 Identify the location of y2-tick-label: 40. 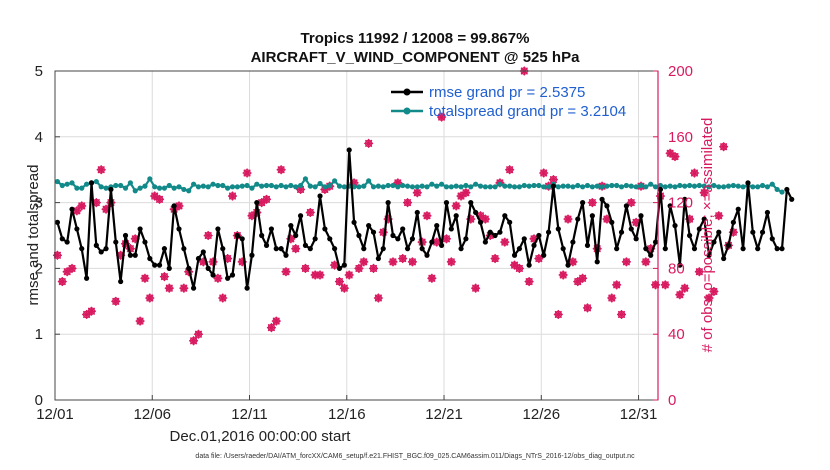
(676, 334).